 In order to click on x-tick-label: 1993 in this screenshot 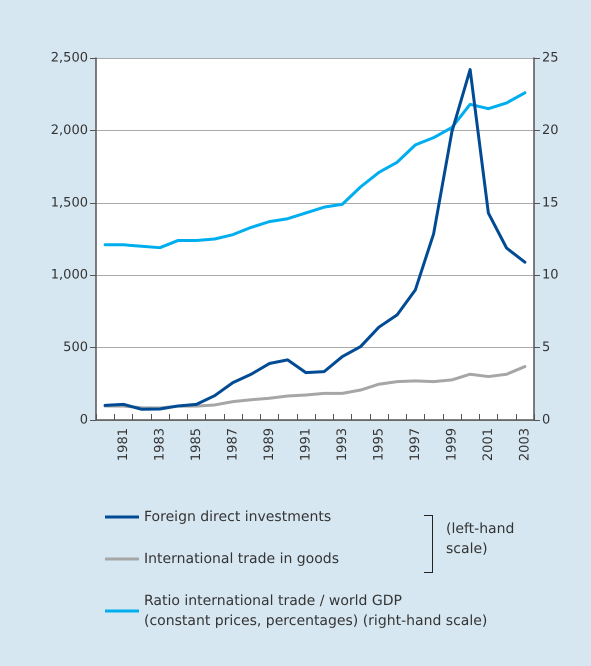, I will do `click(342, 445)`.